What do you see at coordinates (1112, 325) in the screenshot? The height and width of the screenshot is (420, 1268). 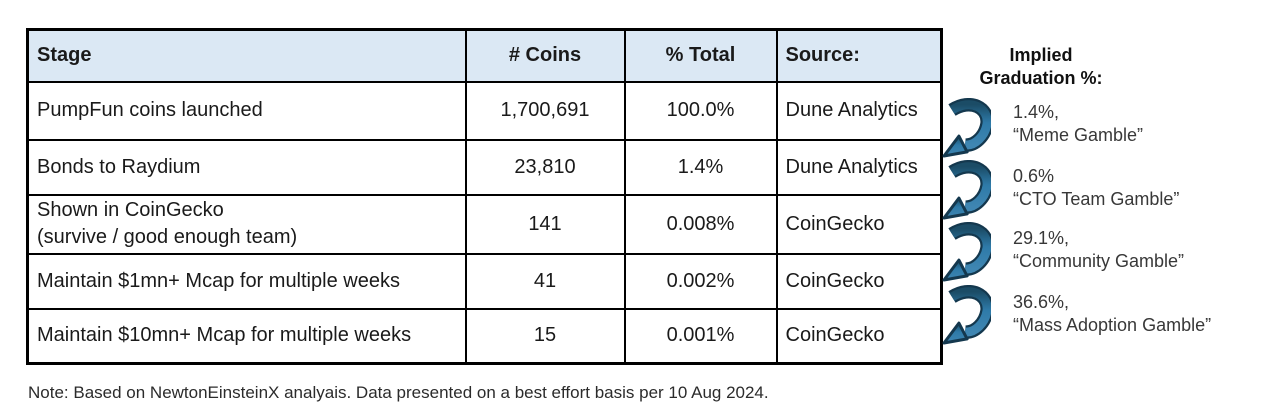 I see `graduation-name: “Mass Adoption Gamble”` at bounding box center [1112, 325].